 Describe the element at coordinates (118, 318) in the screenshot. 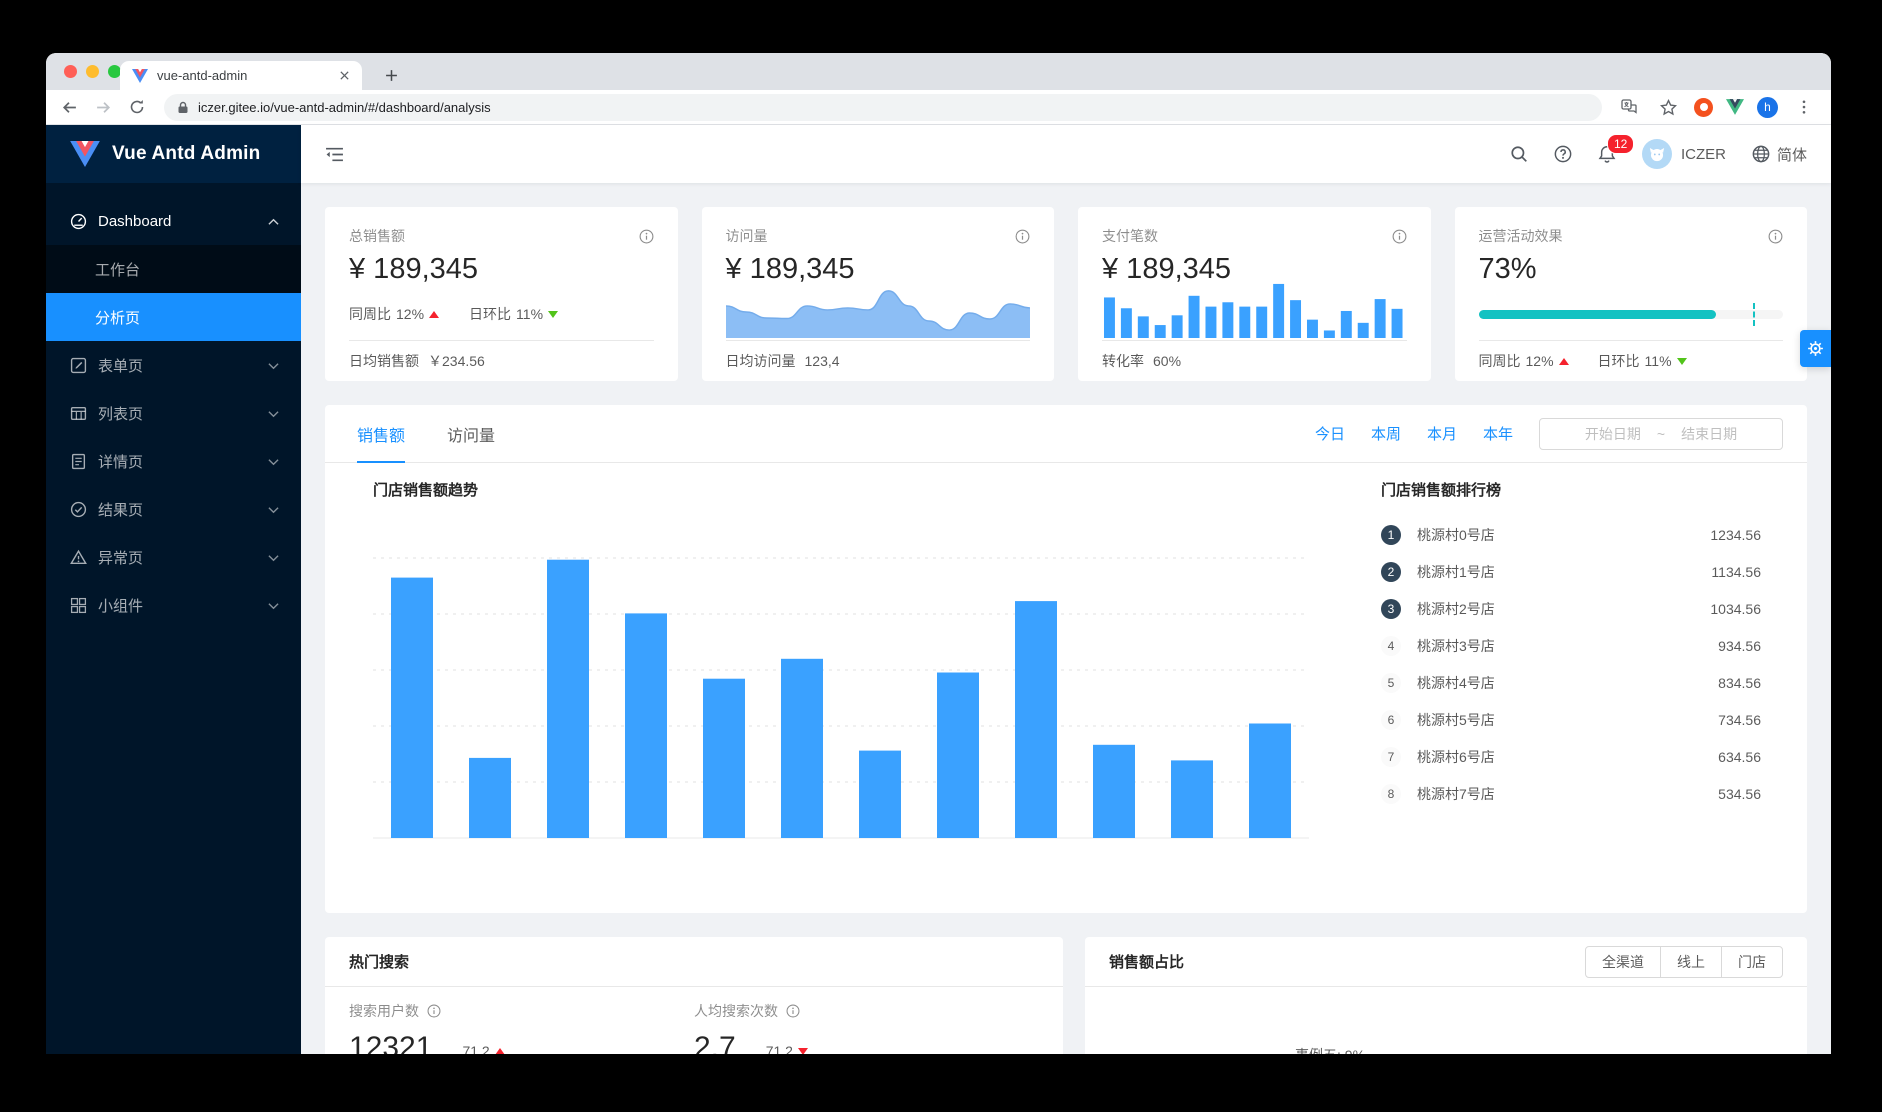

I see `sidebar-item-label: 分析页` at that location.